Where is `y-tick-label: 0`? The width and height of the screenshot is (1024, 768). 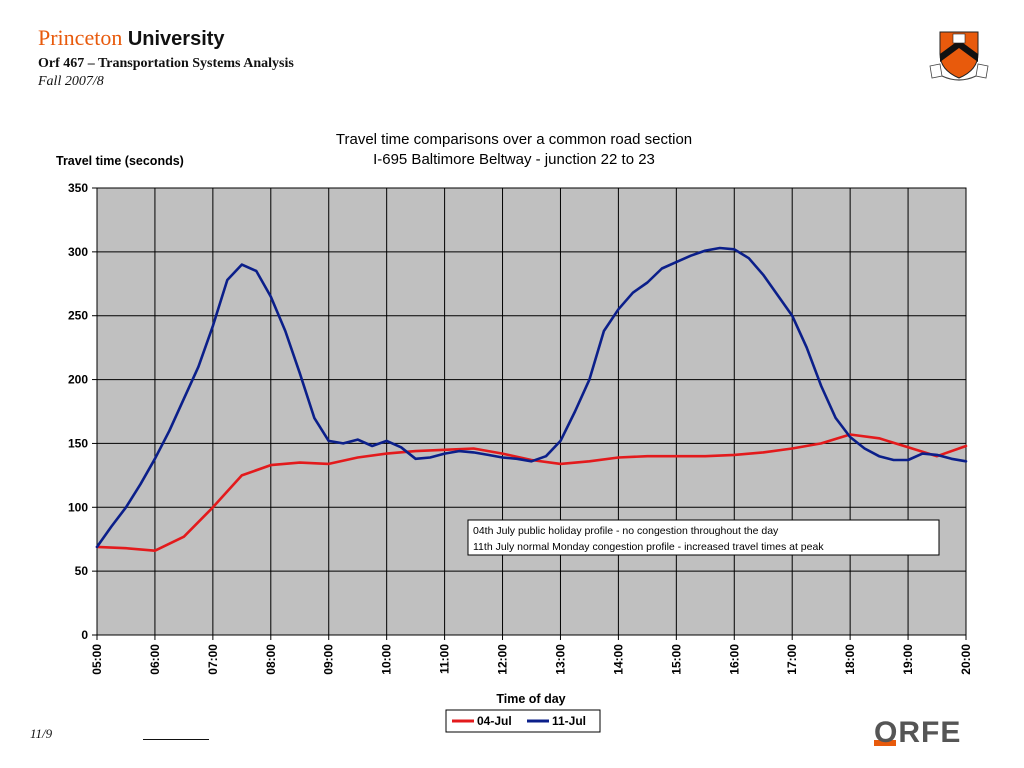
y-tick-label: 0 is located at coordinates (84, 635).